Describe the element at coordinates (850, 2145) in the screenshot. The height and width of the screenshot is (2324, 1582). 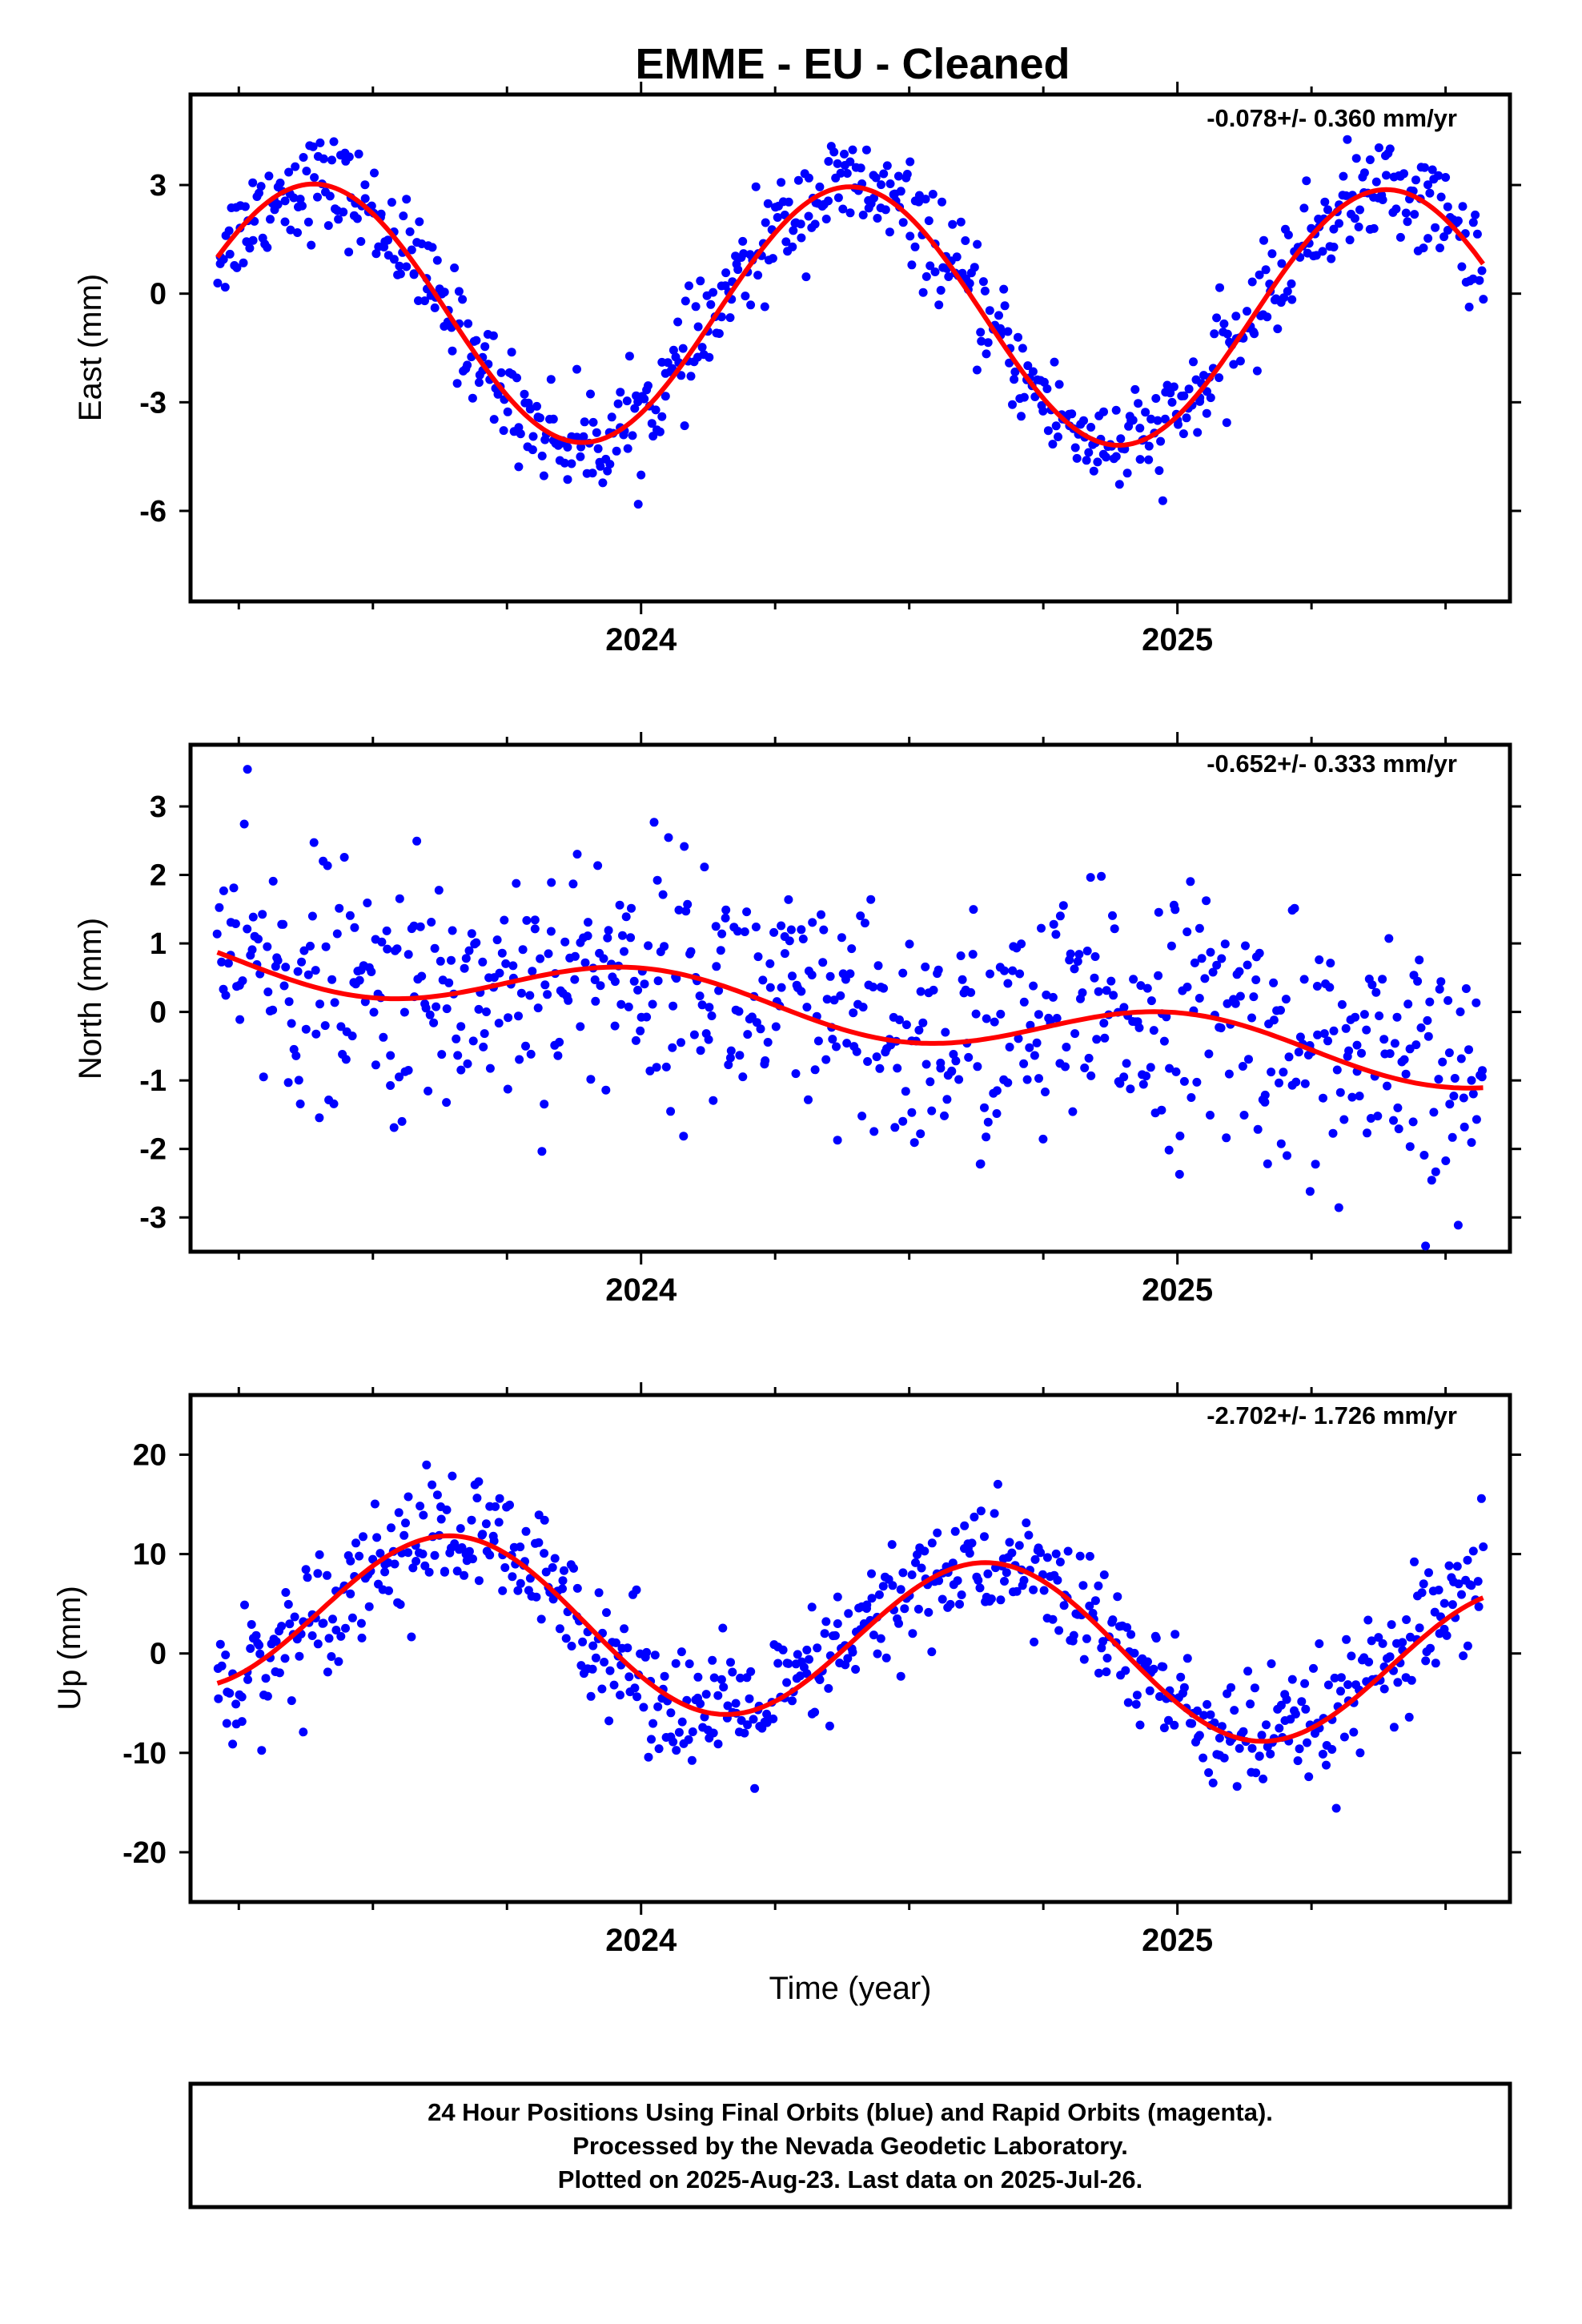
I see `footer-frame` at that location.